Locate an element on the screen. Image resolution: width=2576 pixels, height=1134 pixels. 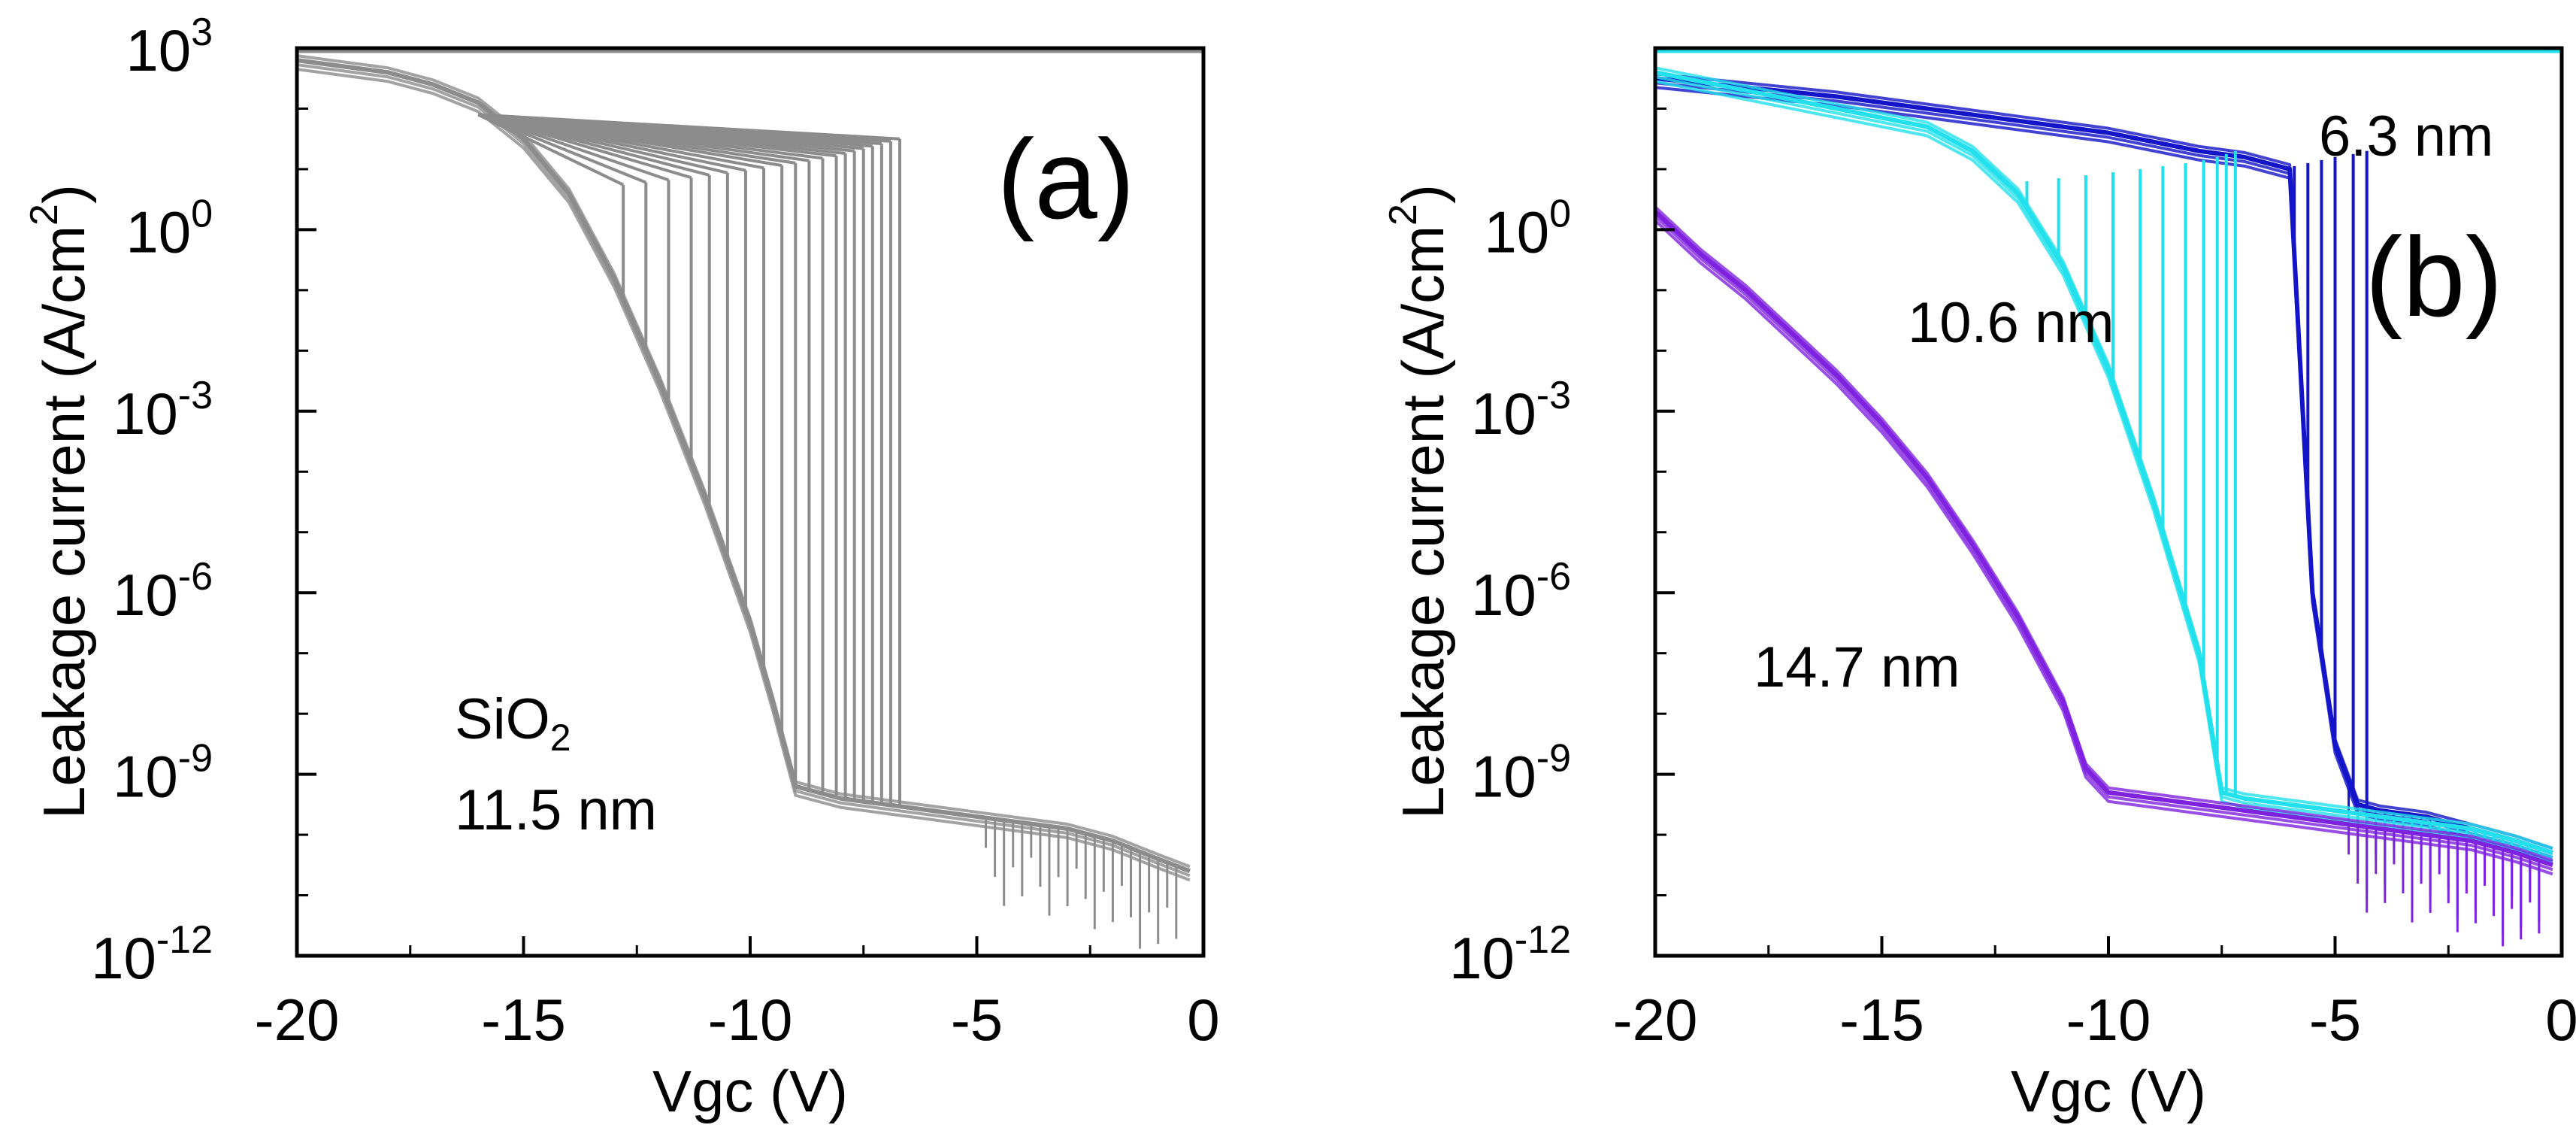
panel-b-y-label-superscript: 2 is located at coordinates (1403, 215).